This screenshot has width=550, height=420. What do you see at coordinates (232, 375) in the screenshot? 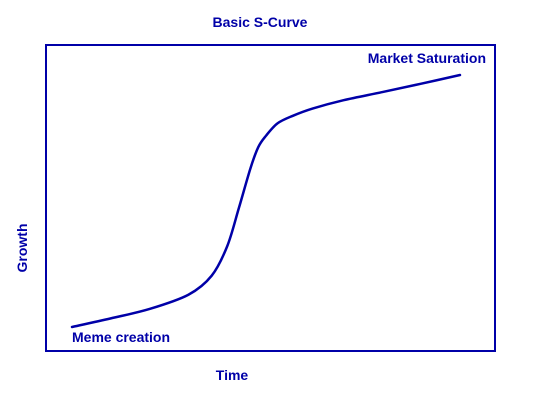
I see `x-axis-label: Time` at bounding box center [232, 375].